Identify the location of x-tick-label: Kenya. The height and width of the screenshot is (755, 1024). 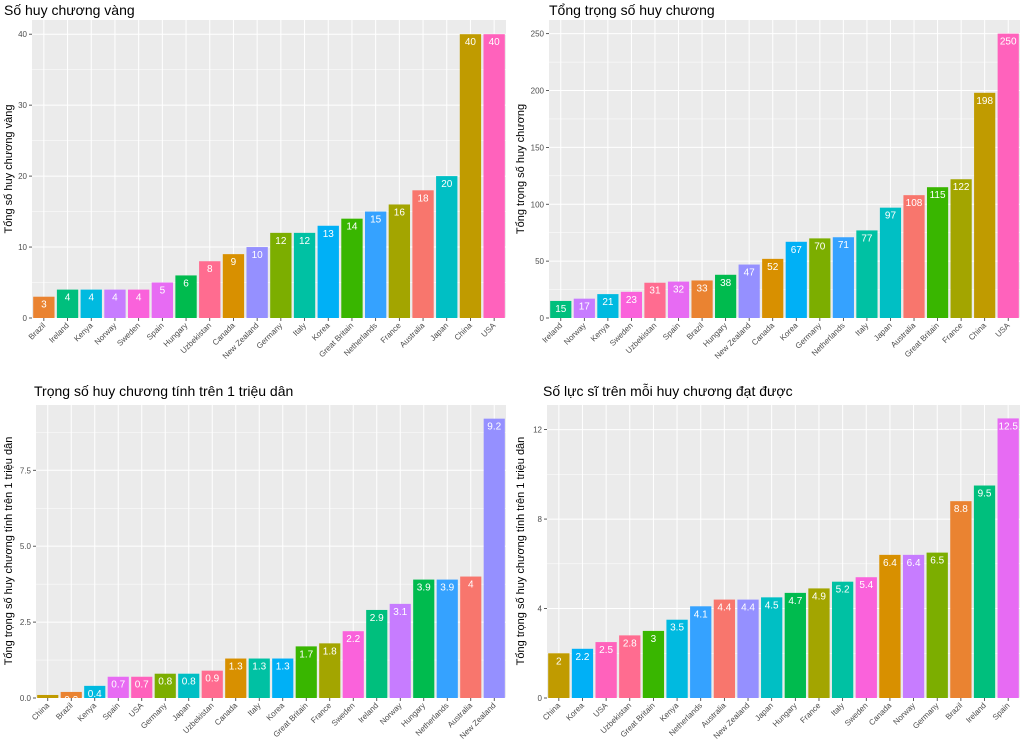
(87, 712).